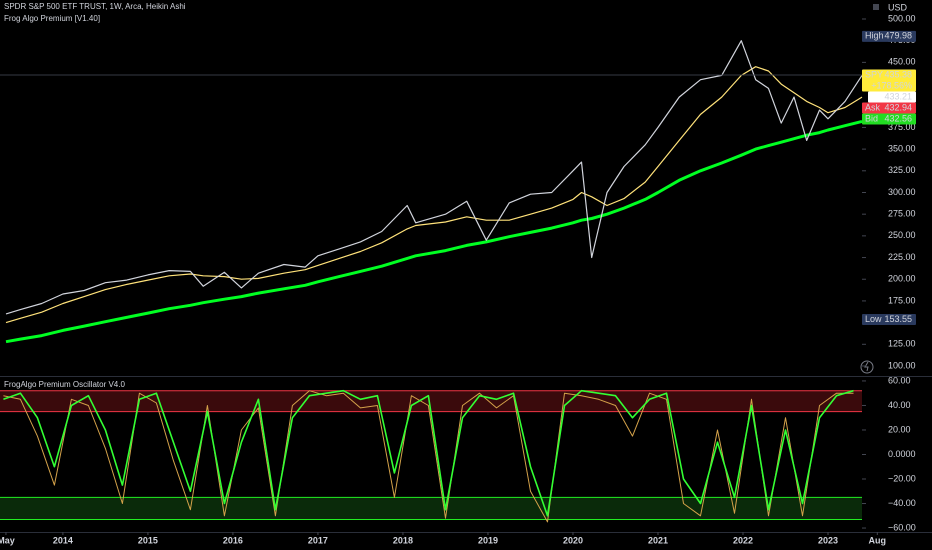 This screenshot has width=932, height=550. I want to click on indicator-title: Frog Algo Premium [V1.40], so click(52, 18).